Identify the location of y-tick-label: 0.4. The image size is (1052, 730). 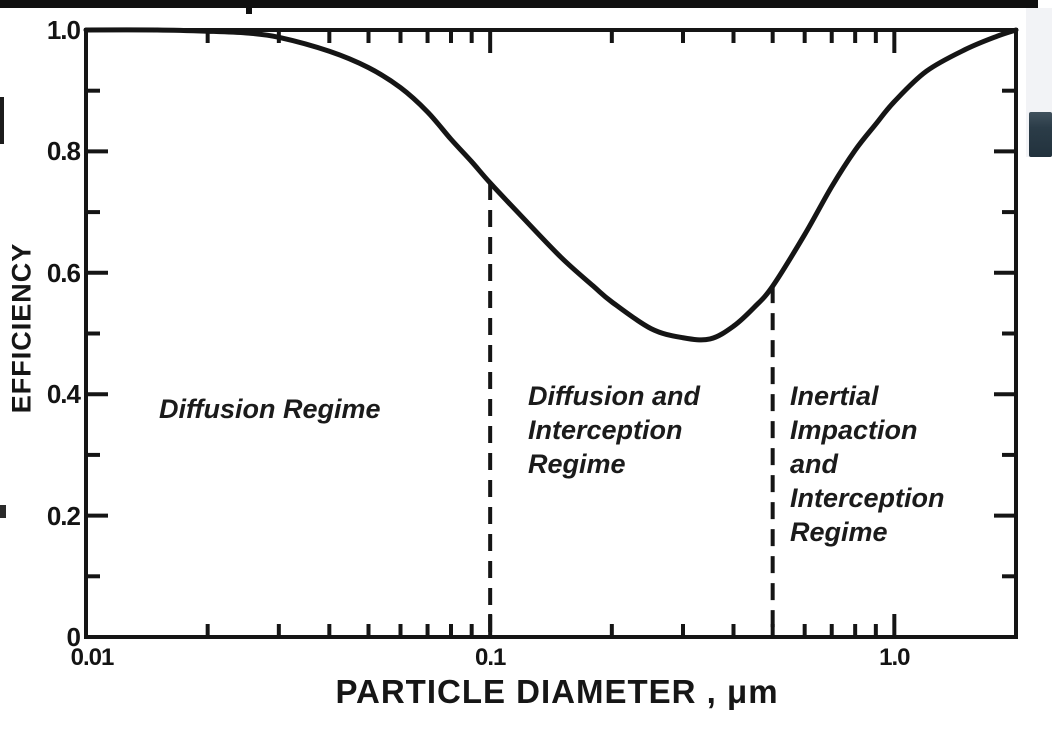
(63, 394).